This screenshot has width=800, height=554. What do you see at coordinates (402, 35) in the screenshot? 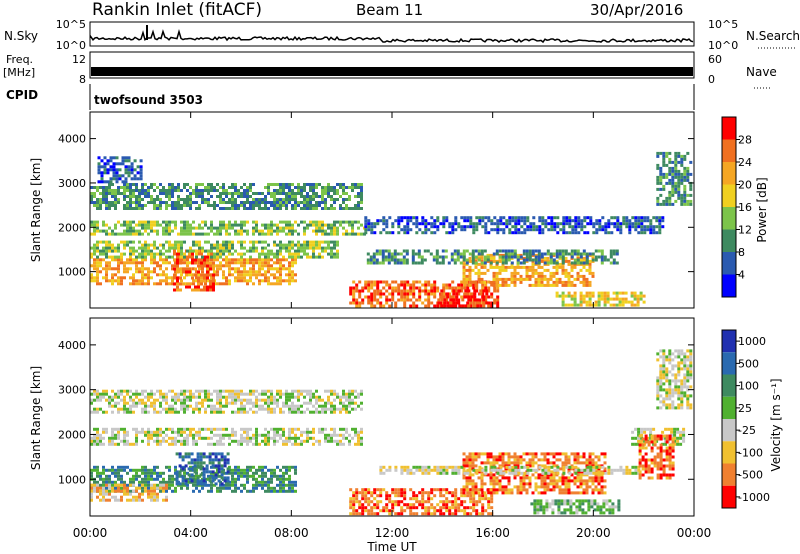
I see `nsky-panel: N.Sky 10^5 10^0 10^5 10^0 N.Search` at bounding box center [402, 35].